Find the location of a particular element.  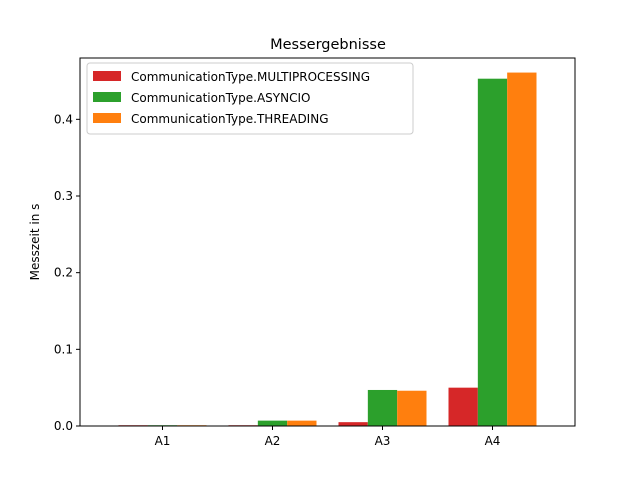

legend-label: CommunicationType.THREADING is located at coordinates (230, 119).